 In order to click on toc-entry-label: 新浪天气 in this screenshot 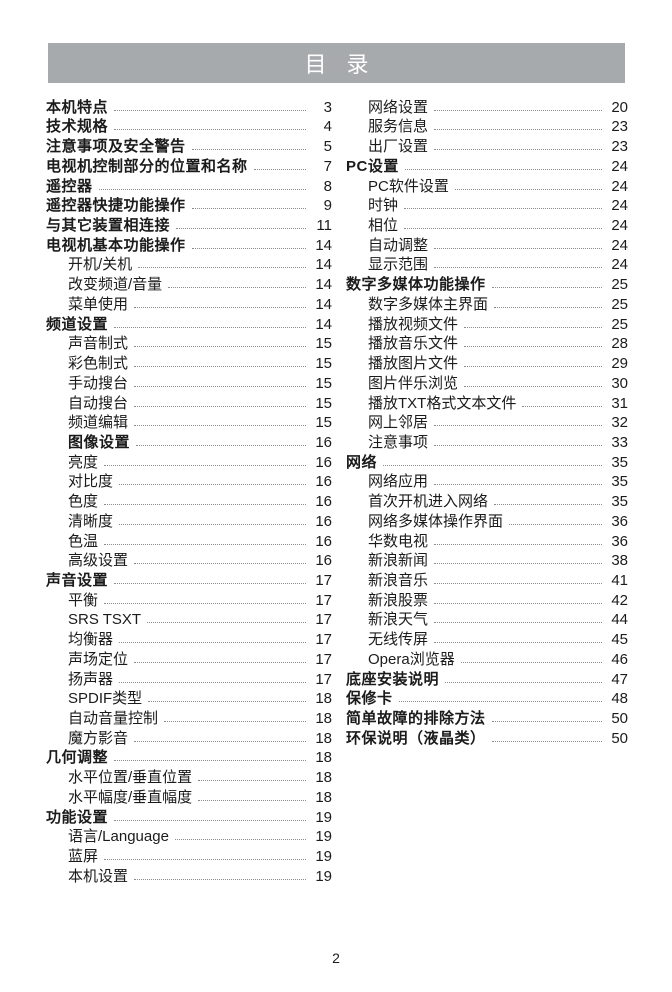, I will do `click(398, 620)`.